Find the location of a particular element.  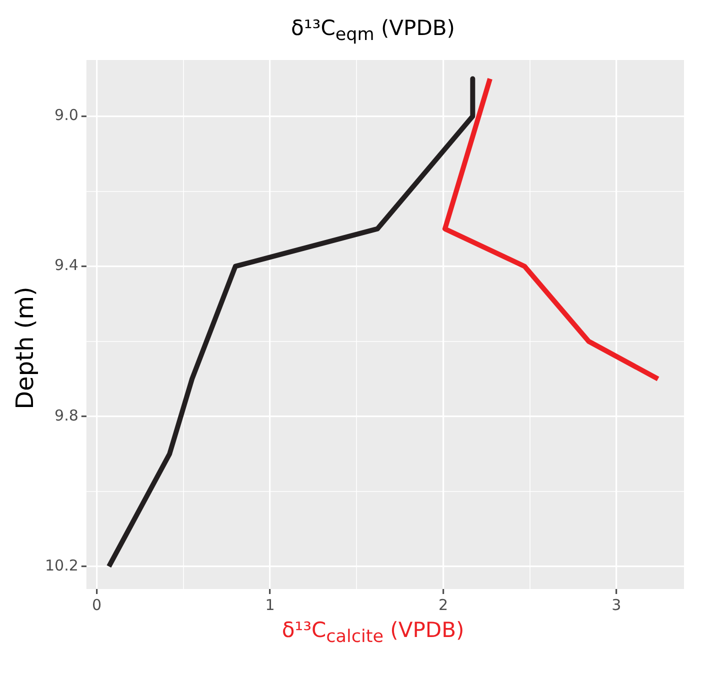

y-tick-label: 10.2 is located at coordinates (61, 565).